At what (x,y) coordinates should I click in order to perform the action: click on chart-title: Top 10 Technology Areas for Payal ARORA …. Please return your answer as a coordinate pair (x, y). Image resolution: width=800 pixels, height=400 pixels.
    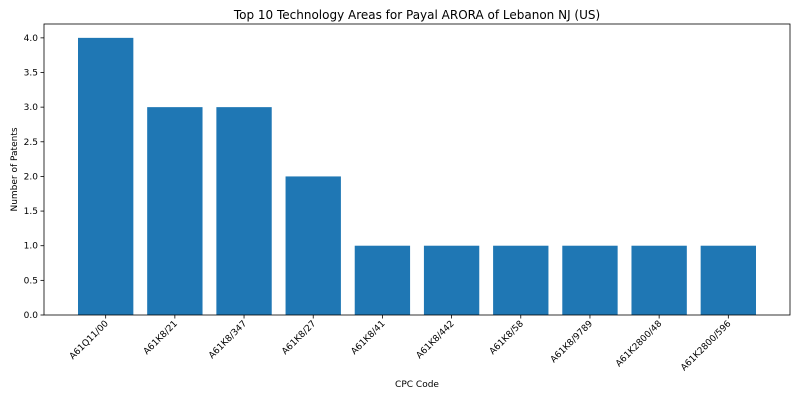
    Looking at the image, I should click on (416, 15).